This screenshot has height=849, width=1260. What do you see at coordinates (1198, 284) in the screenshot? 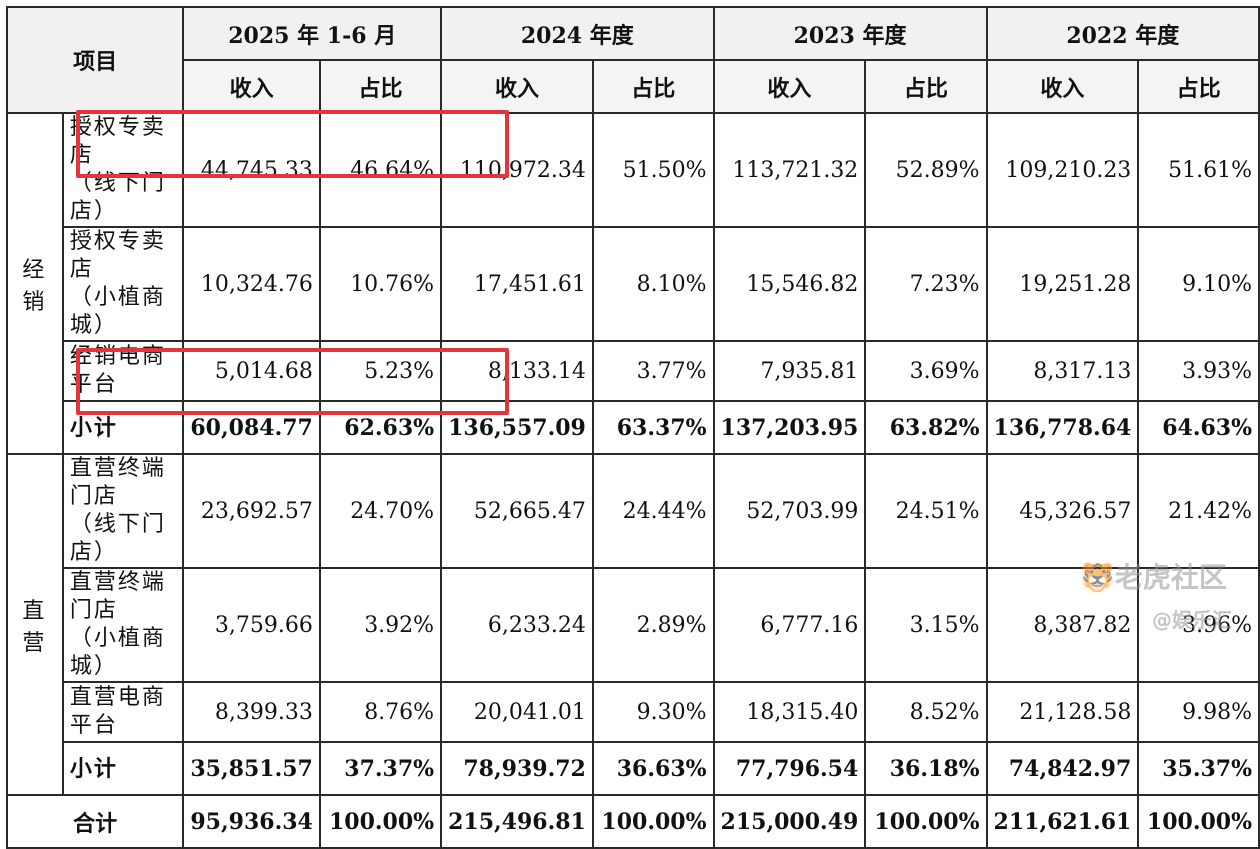
I see `share-cell: 9.10%` at bounding box center [1198, 284].